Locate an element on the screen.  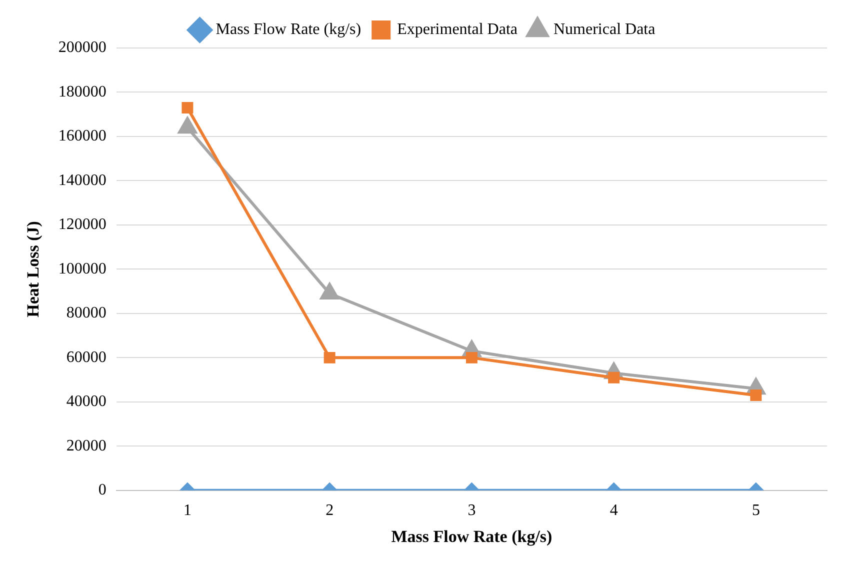
y-tick-label: 160000 is located at coordinates (82, 136).